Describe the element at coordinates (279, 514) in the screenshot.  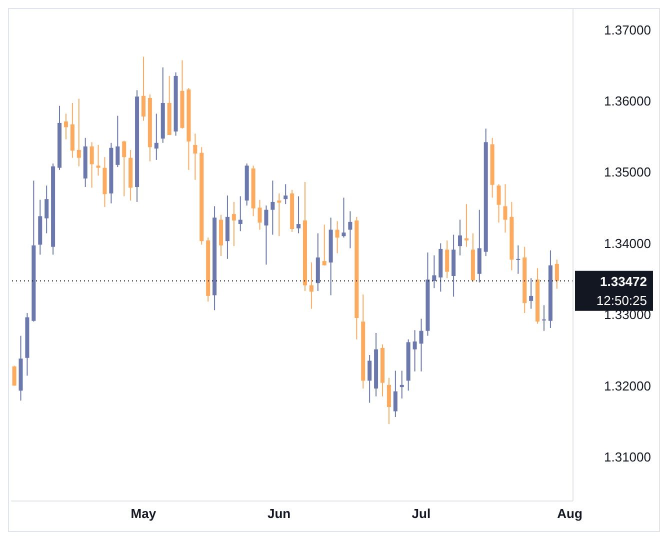
I see `x-tick-label: Jun` at that location.